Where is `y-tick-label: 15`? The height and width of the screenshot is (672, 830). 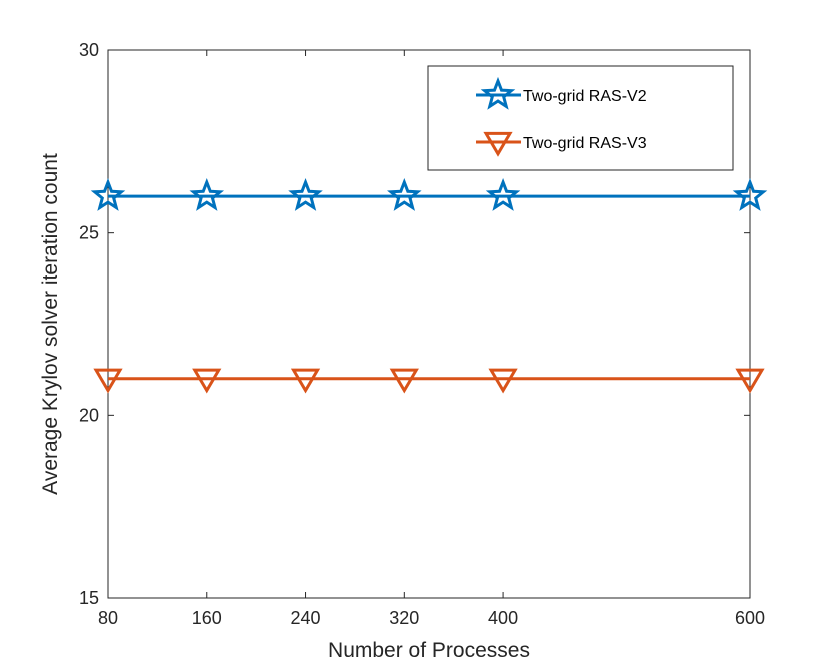
y-tick-label: 15 is located at coordinates (89, 598).